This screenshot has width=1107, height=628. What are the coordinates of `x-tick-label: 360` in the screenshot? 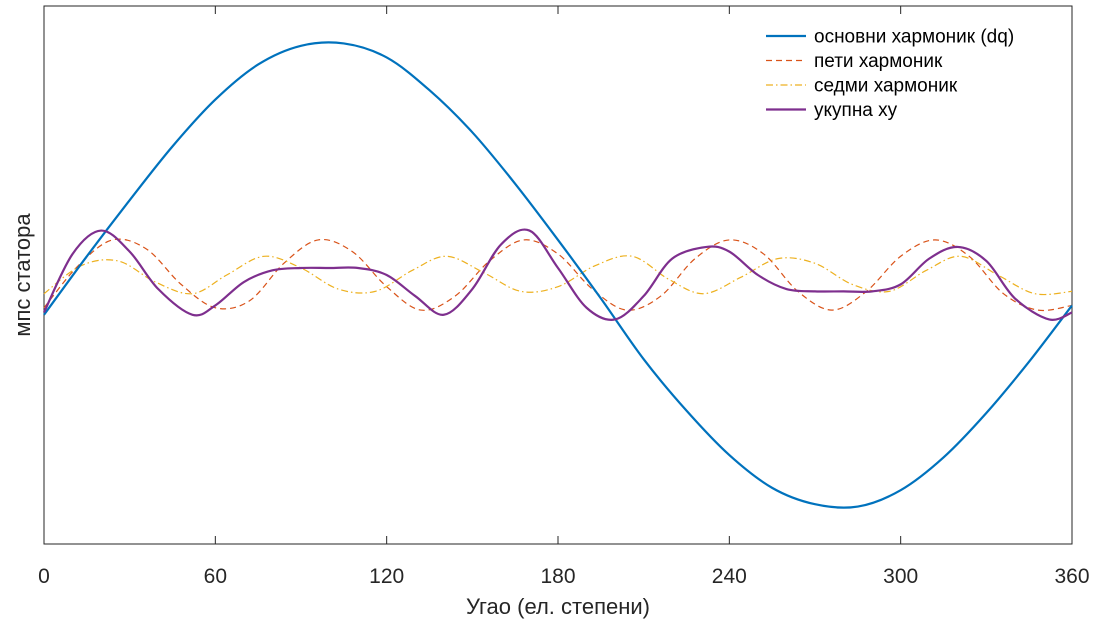 It's located at (1071, 576).